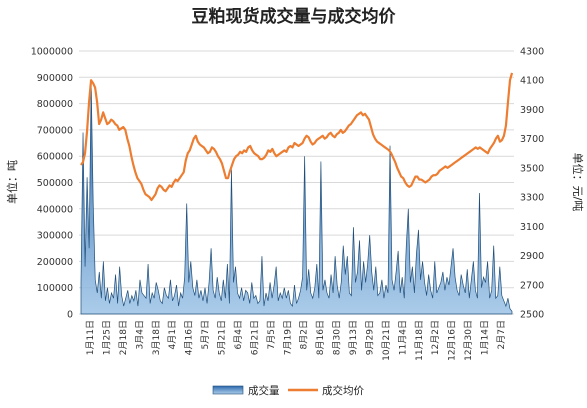 The image size is (587, 408). I want to click on x-tick-label: 11月4日, so click(402, 337).